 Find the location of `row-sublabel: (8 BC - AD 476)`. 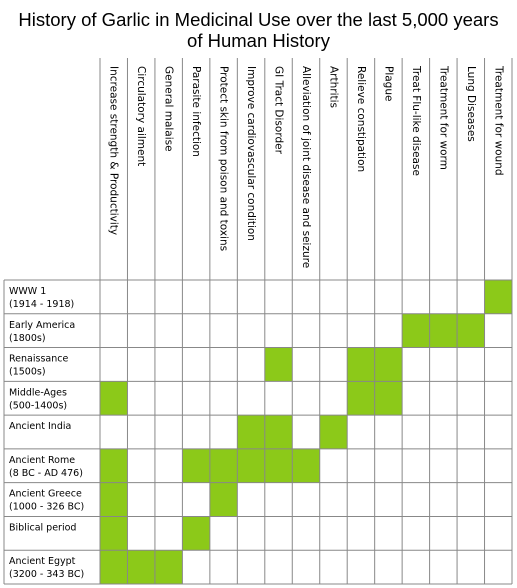

row-sublabel: (8 BC - AD 476) is located at coordinates (46, 473).